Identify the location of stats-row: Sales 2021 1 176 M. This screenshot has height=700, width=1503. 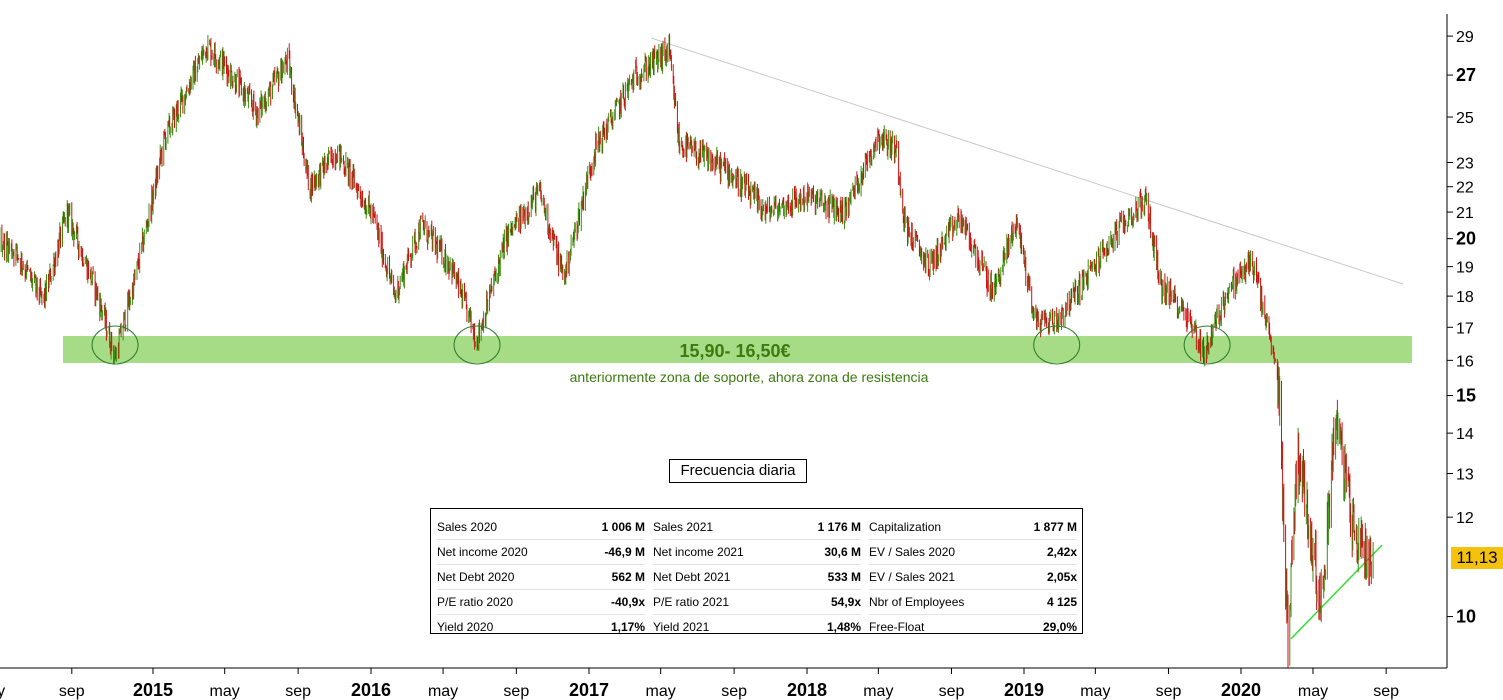
(757, 527).